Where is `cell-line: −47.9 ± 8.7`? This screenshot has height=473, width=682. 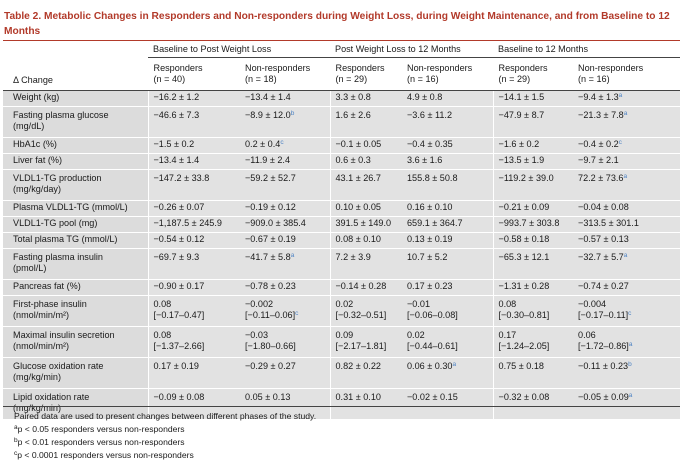 cell-line: −47.9 ± 8.7 is located at coordinates (536, 115).